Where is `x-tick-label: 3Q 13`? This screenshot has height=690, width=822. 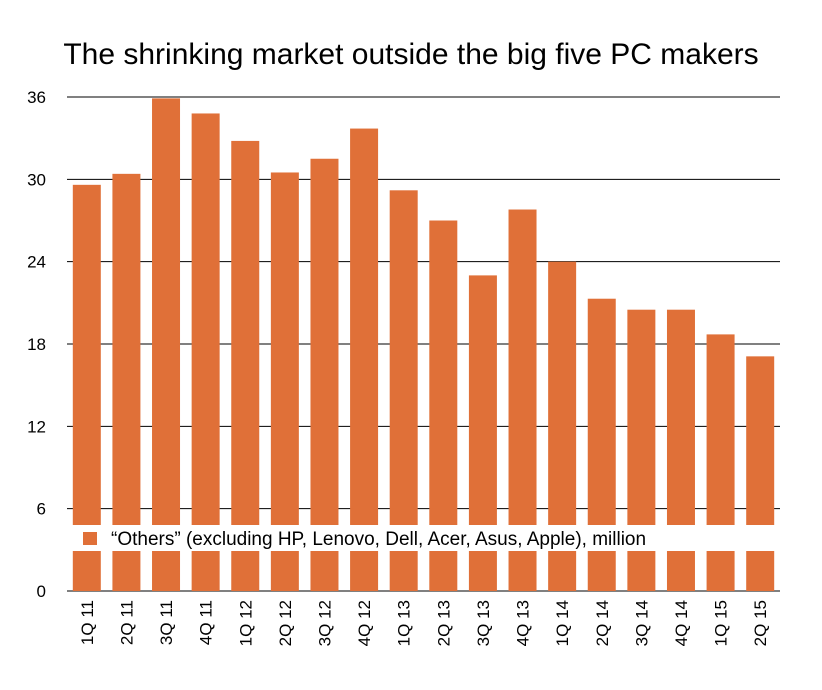 x-tick-label: 3Q 13 is located at coordinates (483, 623).